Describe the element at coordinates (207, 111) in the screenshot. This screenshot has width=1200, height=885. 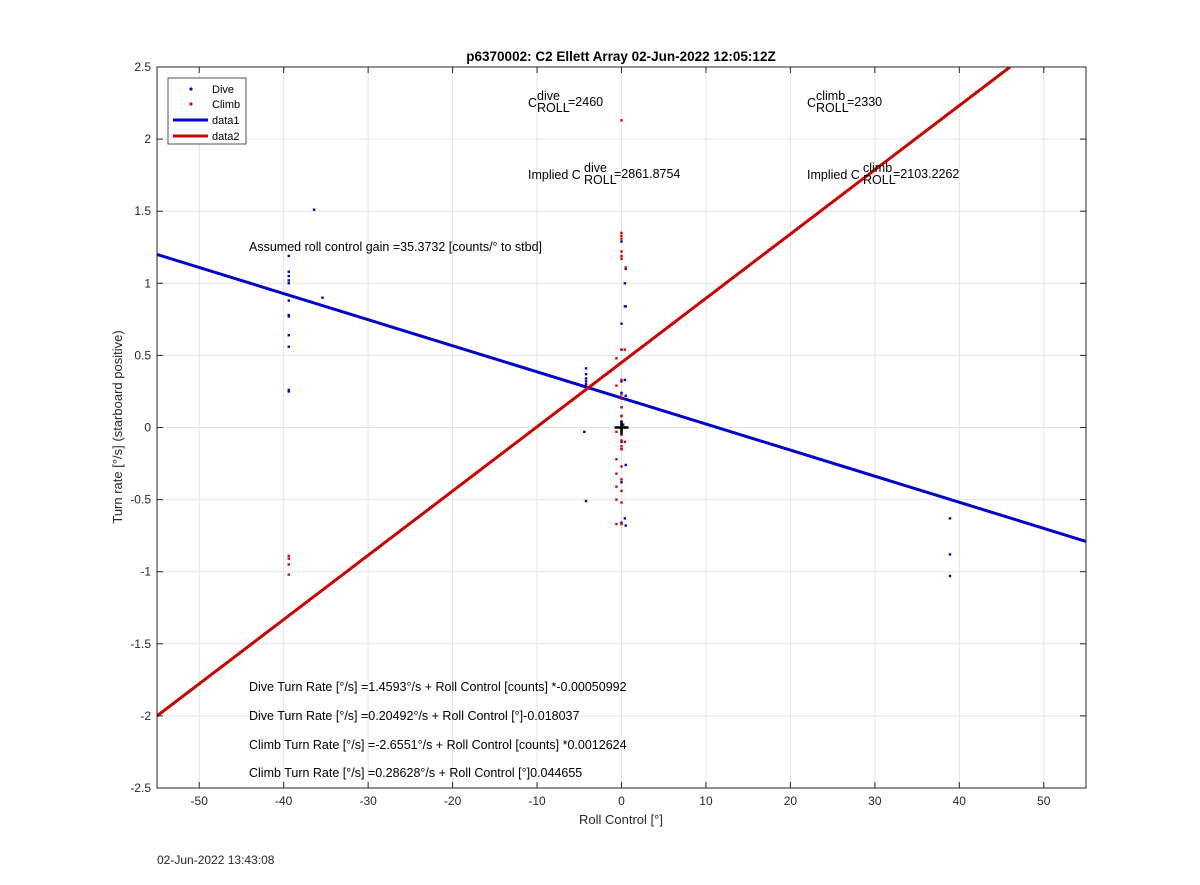
I see `legend-box` at that location.